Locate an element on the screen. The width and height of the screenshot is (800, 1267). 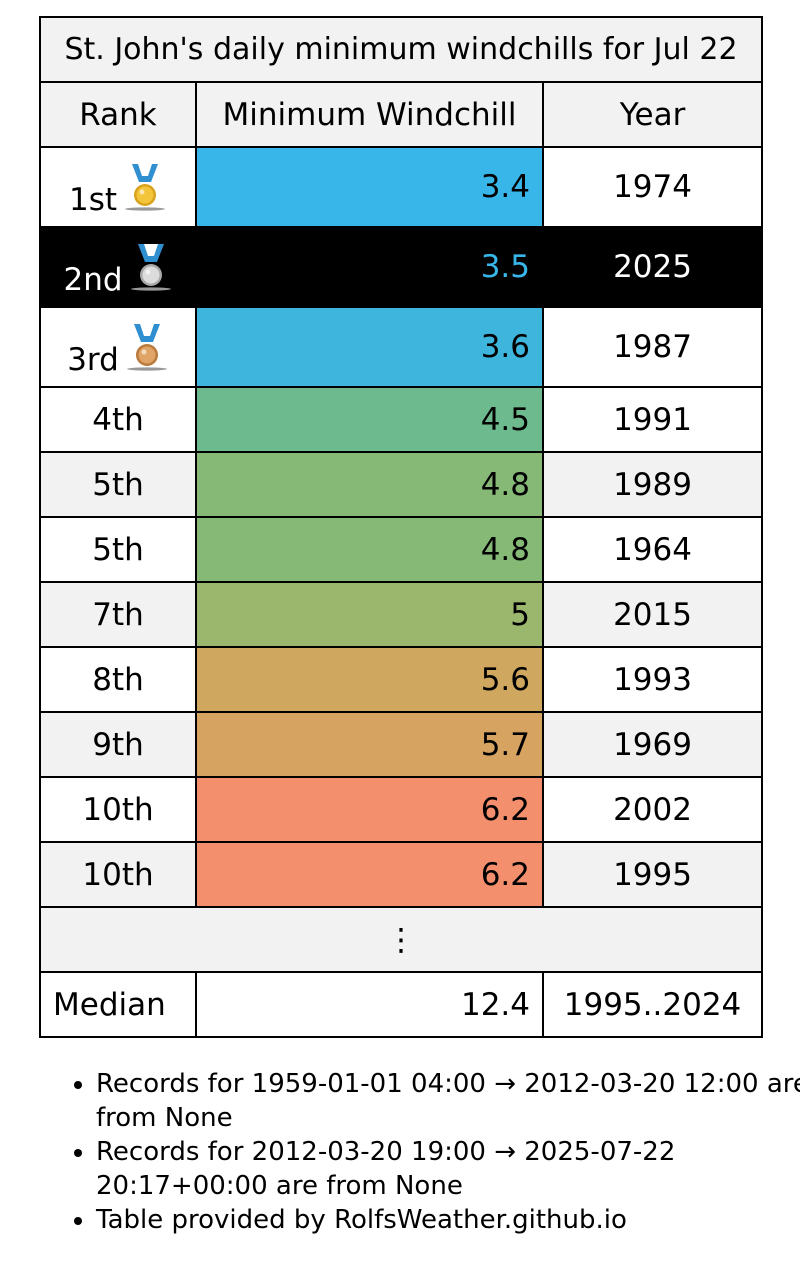
windchill-value: 3.5 is located at coordinates (369, 267).